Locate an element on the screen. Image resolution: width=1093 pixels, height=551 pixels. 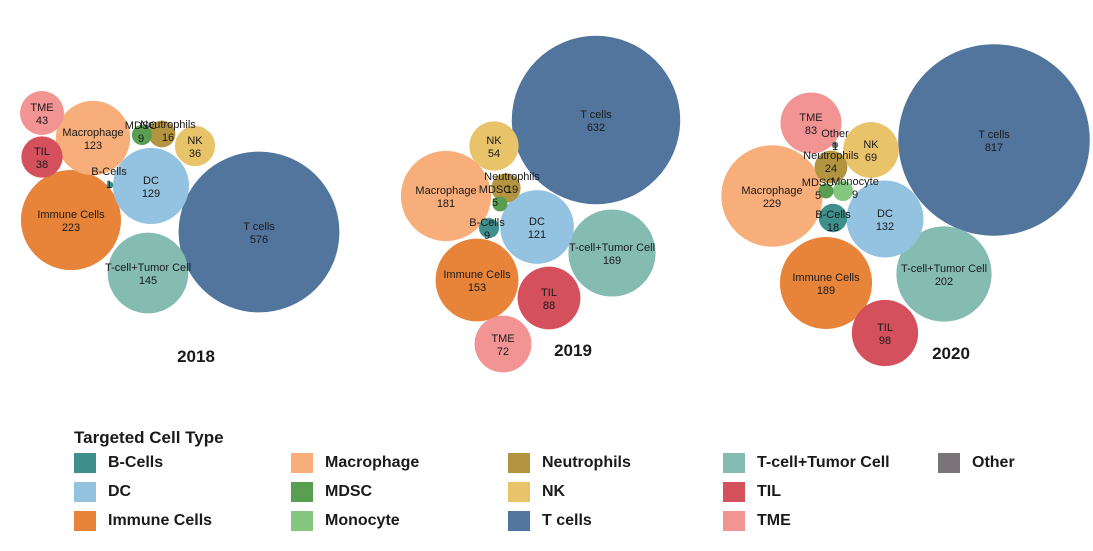
bubble-value-neutrophils-2020: 24 is located at coordinates (831, 169).